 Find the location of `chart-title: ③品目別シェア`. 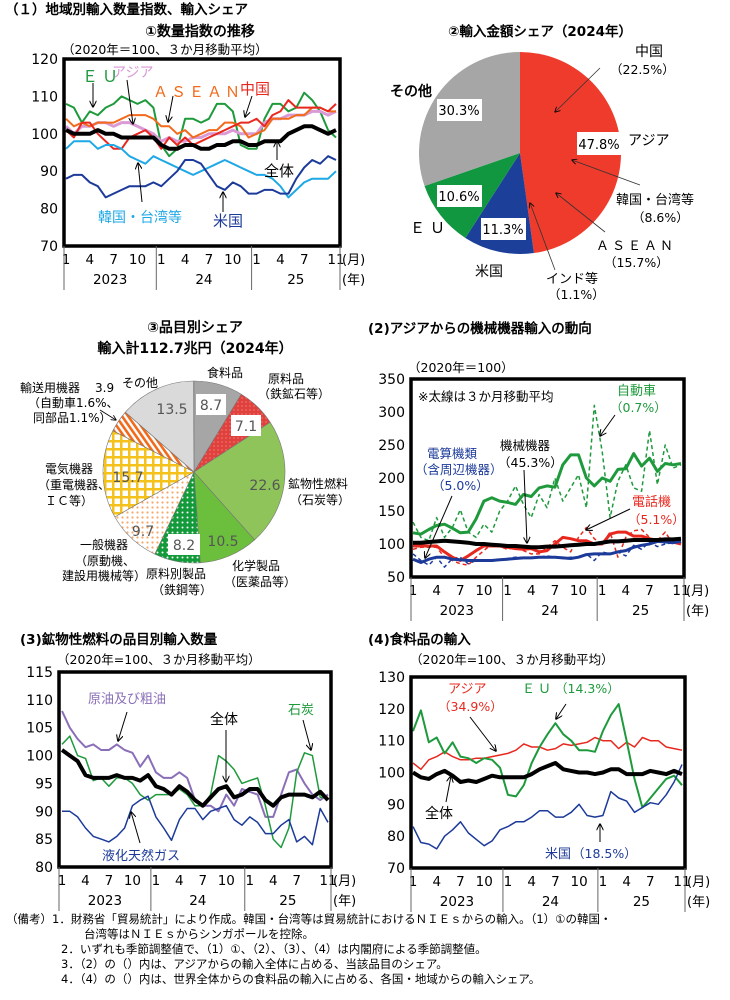

chart-title: ③品目別シェア is located at coordinates (195, 328).